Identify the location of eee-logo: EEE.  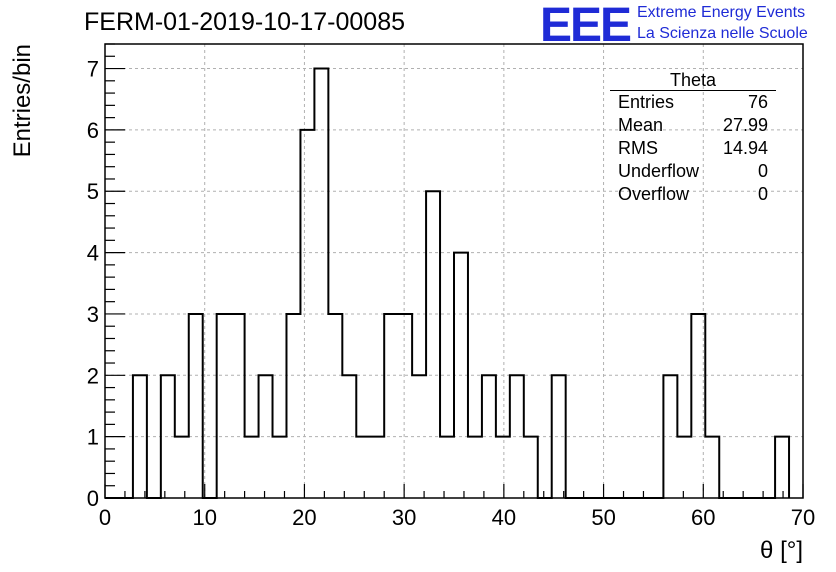
(586, 26).